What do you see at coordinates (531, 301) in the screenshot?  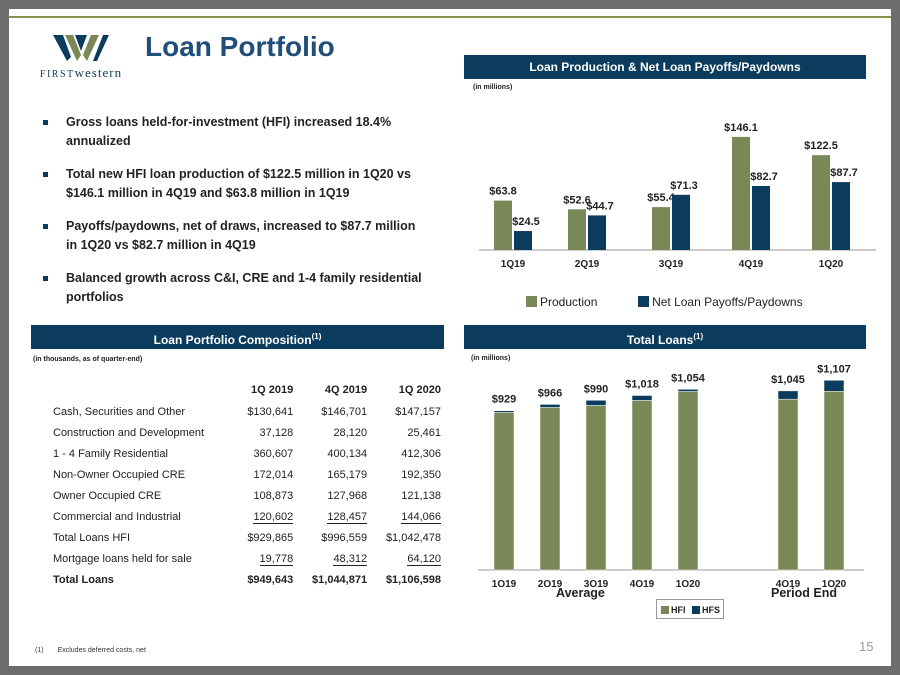 I see `legend-swatch-production` at bounding box center [531, 301].